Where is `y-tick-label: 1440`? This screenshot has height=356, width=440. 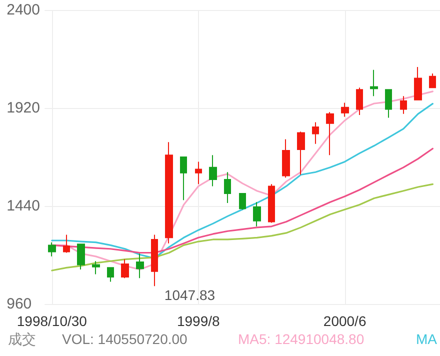 y-tick-label: 1440 is located at coordinates (23, 206).